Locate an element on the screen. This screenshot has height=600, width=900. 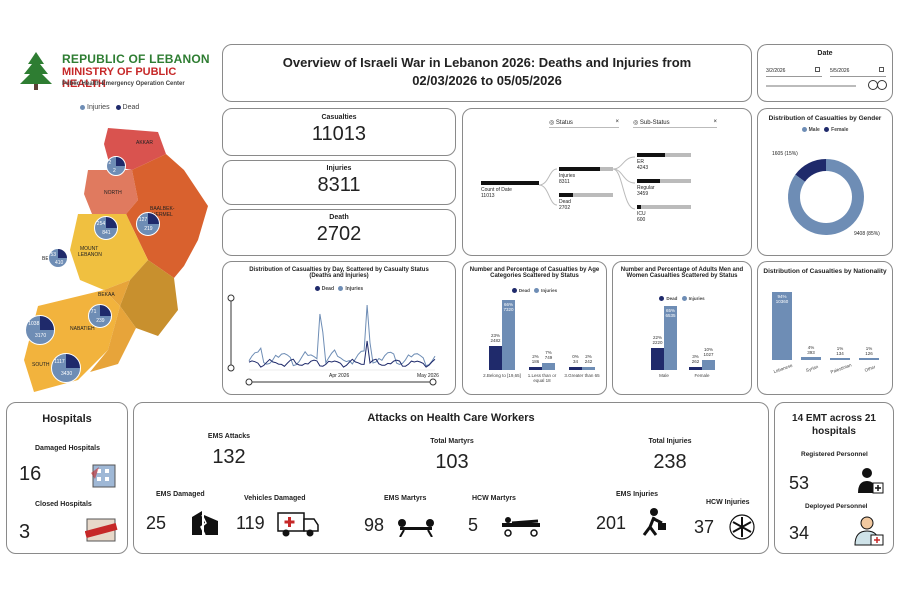
x-label-apr: Apr 2026 is located at coordinates (339, 376).